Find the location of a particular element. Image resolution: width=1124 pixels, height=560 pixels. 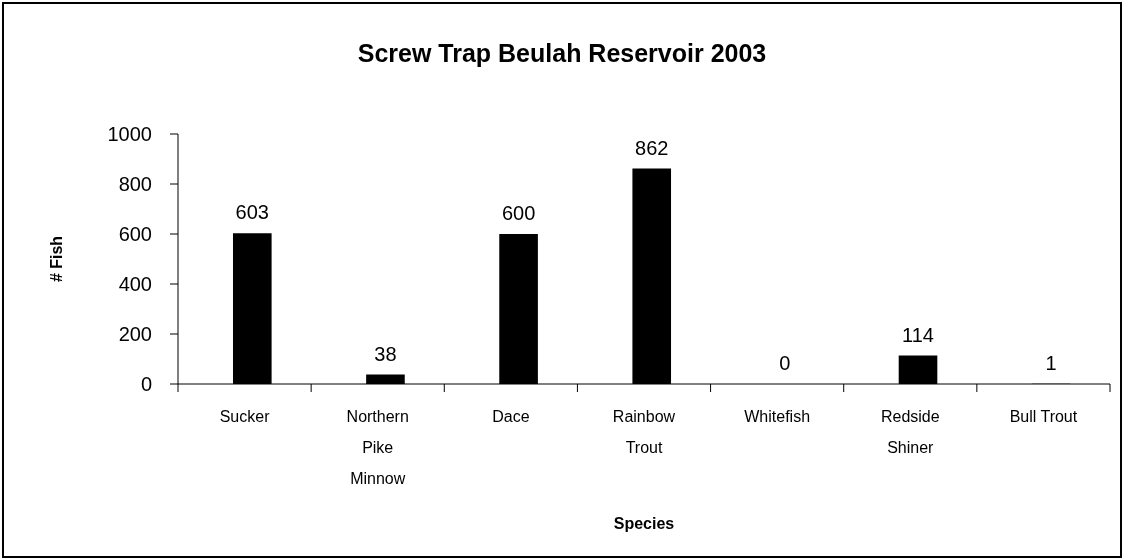

x-axis-title: Species is located at coordinates (644, 523).